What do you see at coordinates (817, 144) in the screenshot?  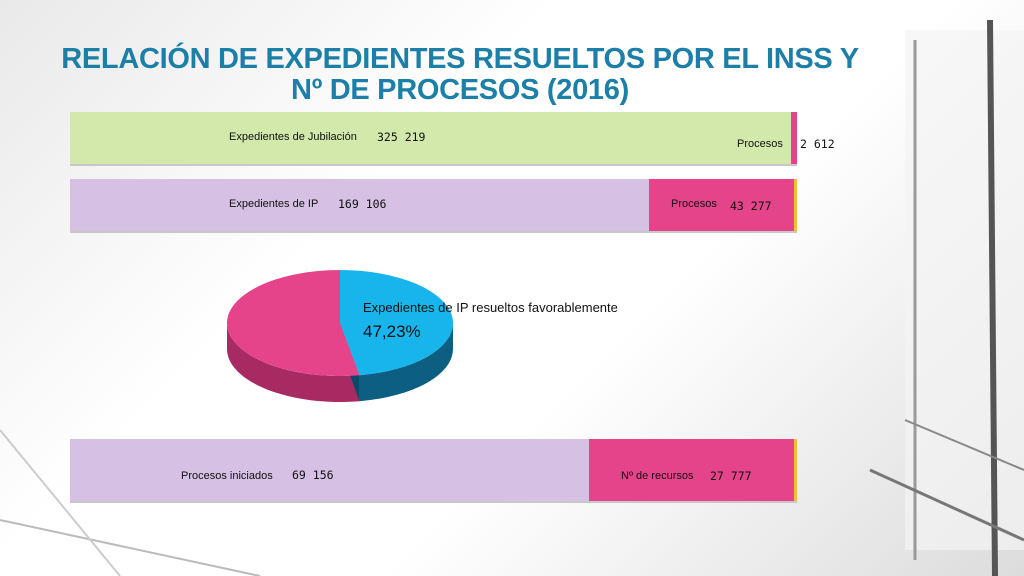 I see `value-procesos-1: 2 612` at bounding box center [817, 144].